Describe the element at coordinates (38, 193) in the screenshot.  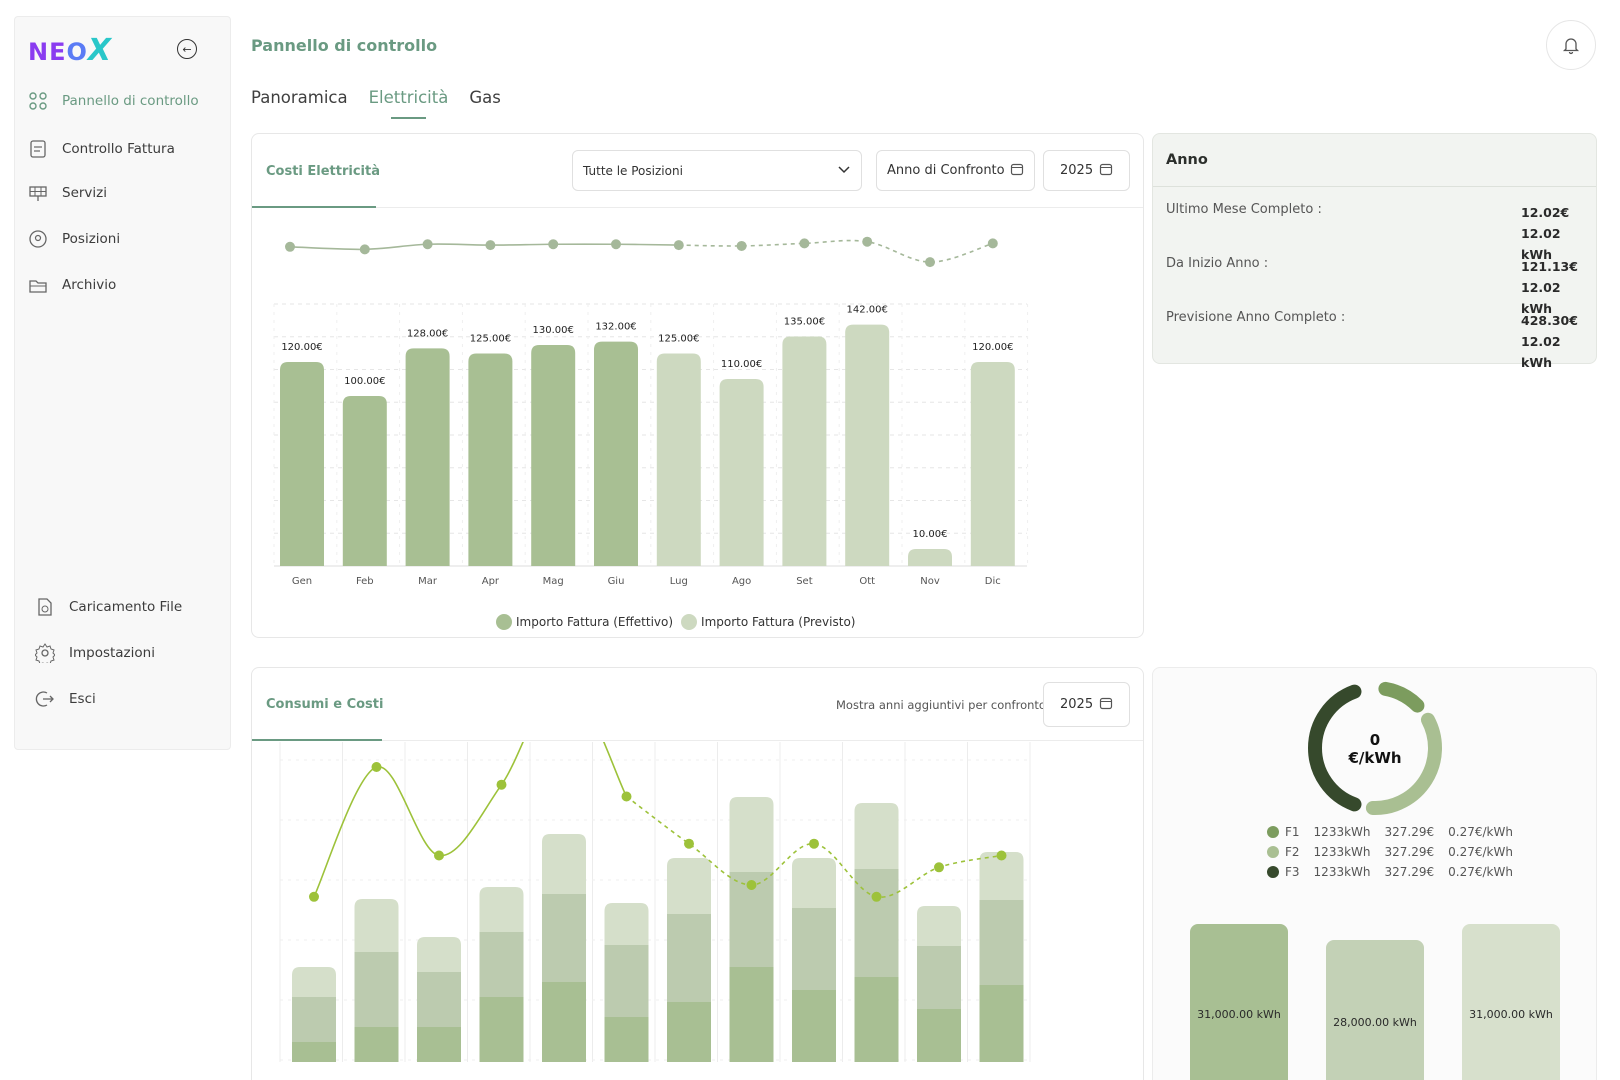
I see `solar-panel-icon` at that location.